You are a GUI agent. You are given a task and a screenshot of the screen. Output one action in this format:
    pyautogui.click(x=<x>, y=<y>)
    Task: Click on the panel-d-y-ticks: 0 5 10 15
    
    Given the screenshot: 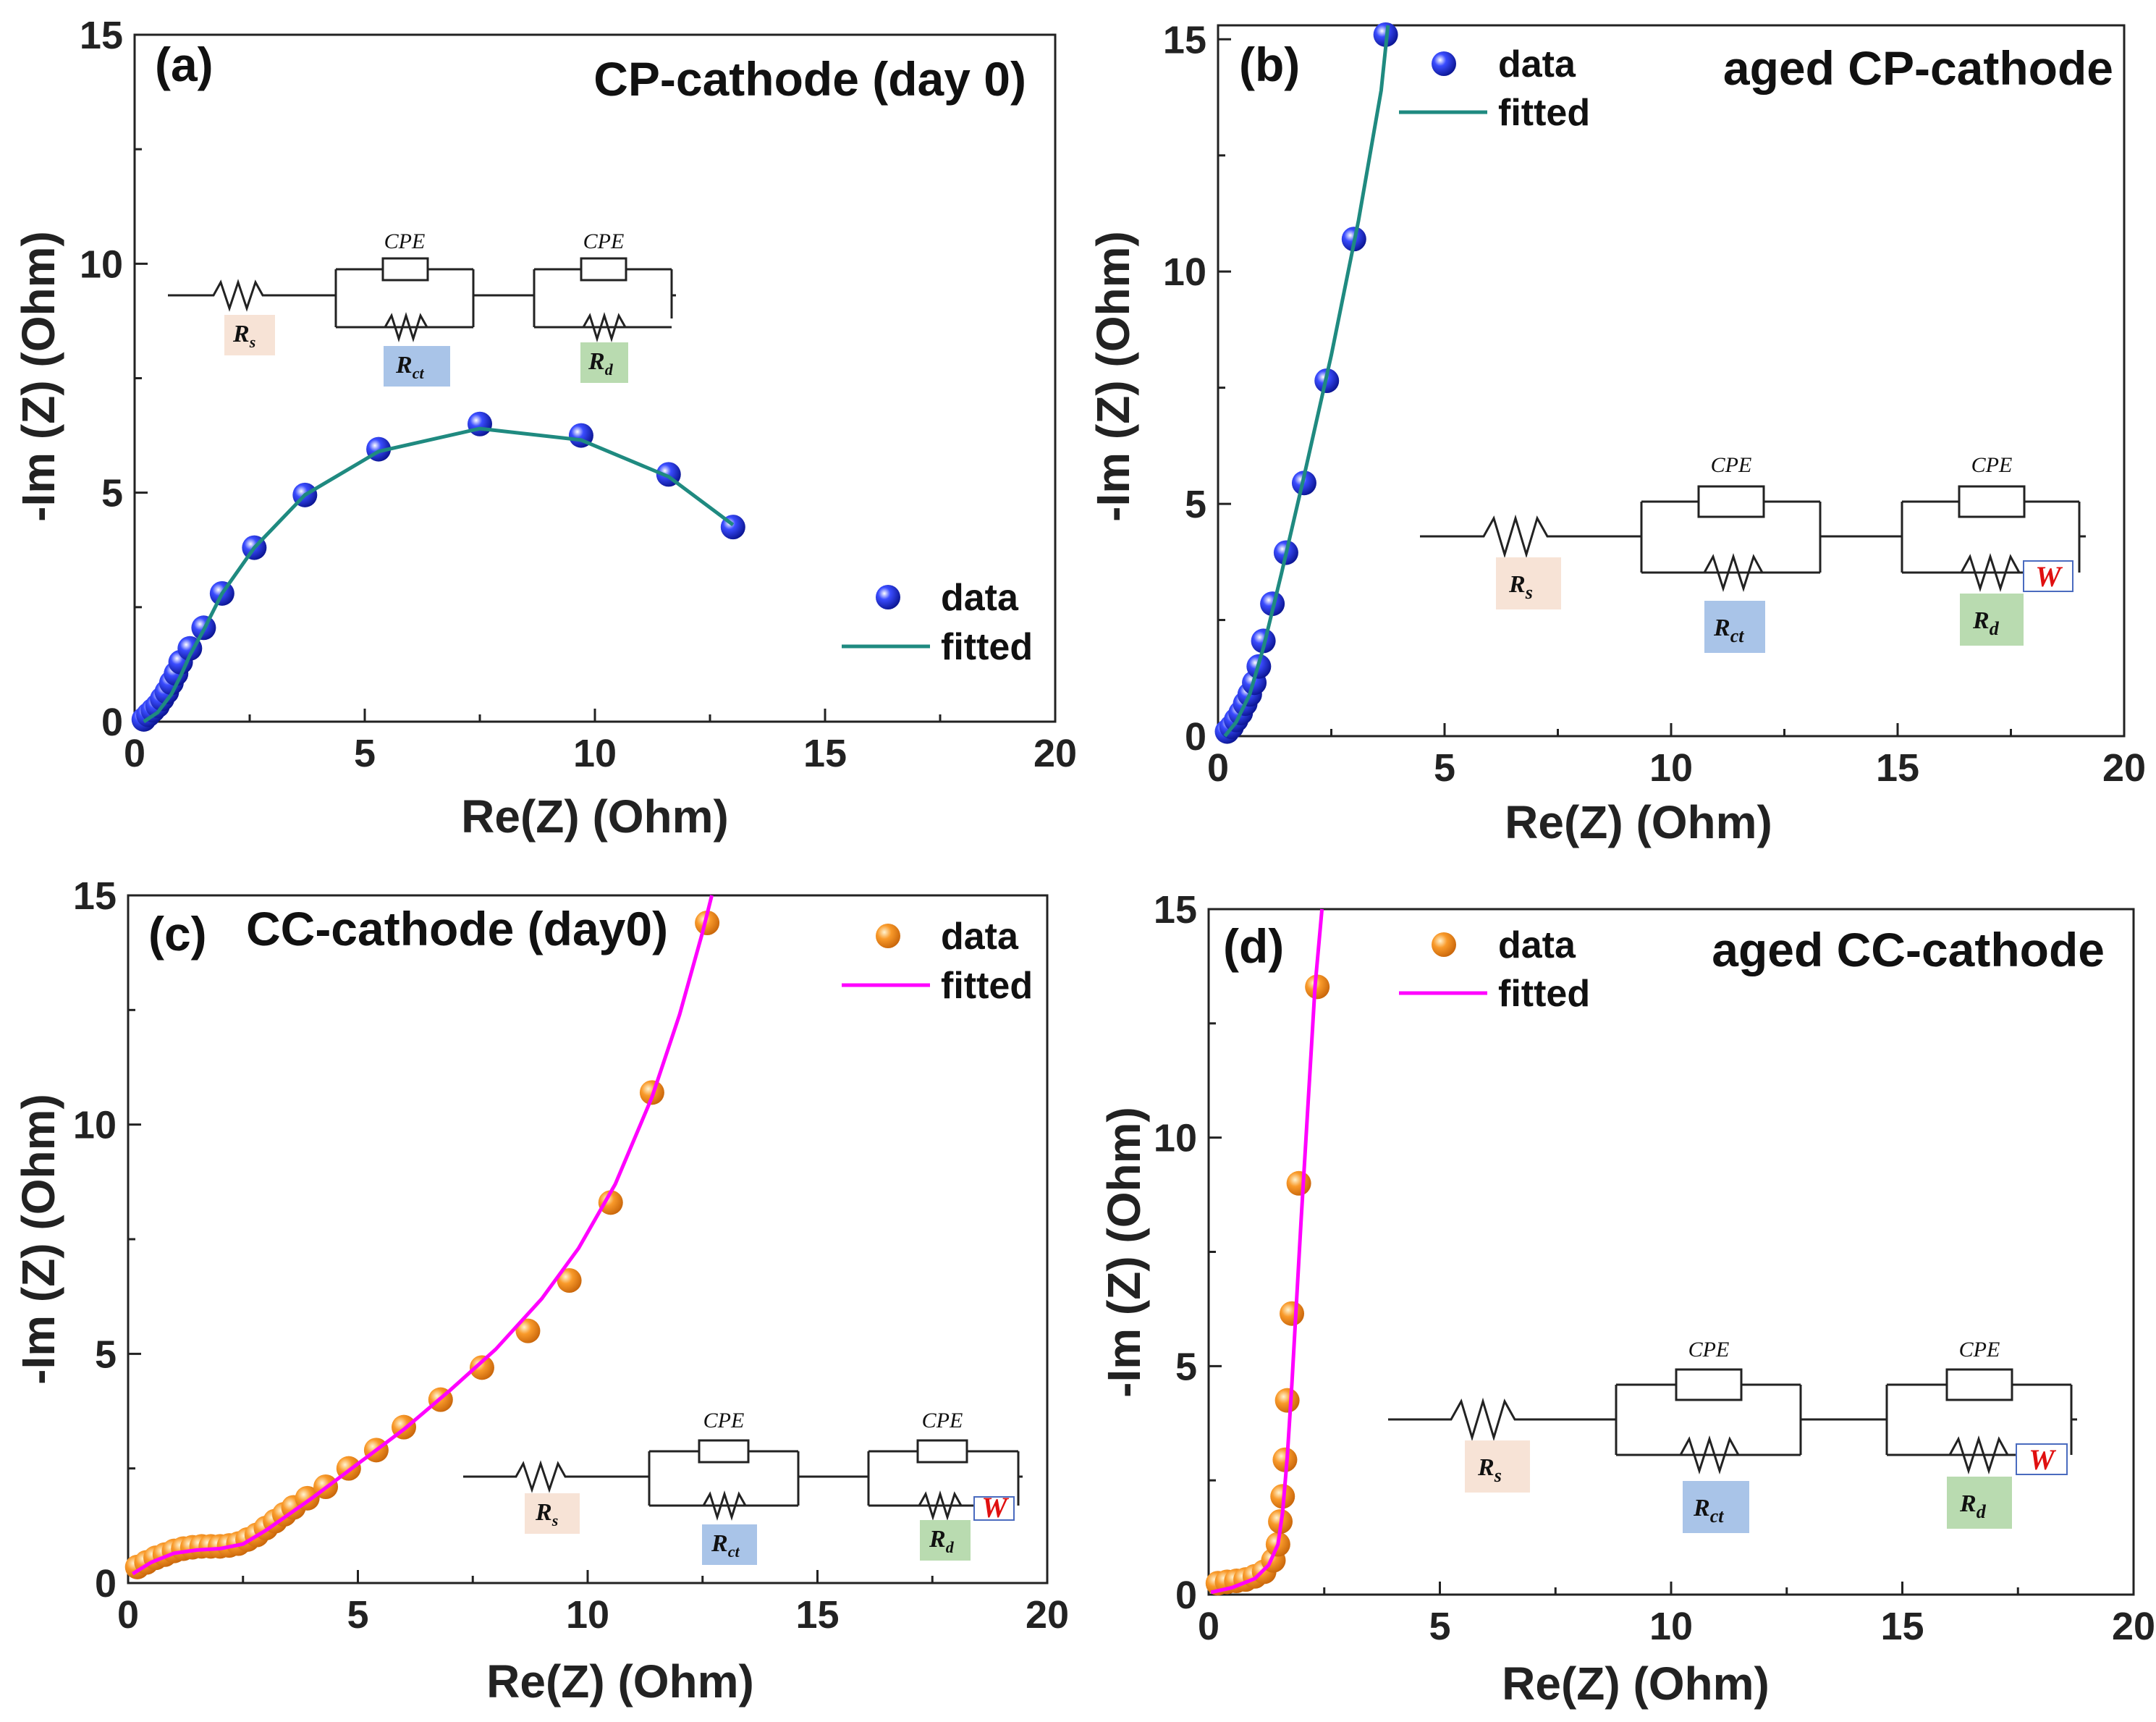 What is the action you would take?
    pyautogui.click(x=1188, y=1252)
    